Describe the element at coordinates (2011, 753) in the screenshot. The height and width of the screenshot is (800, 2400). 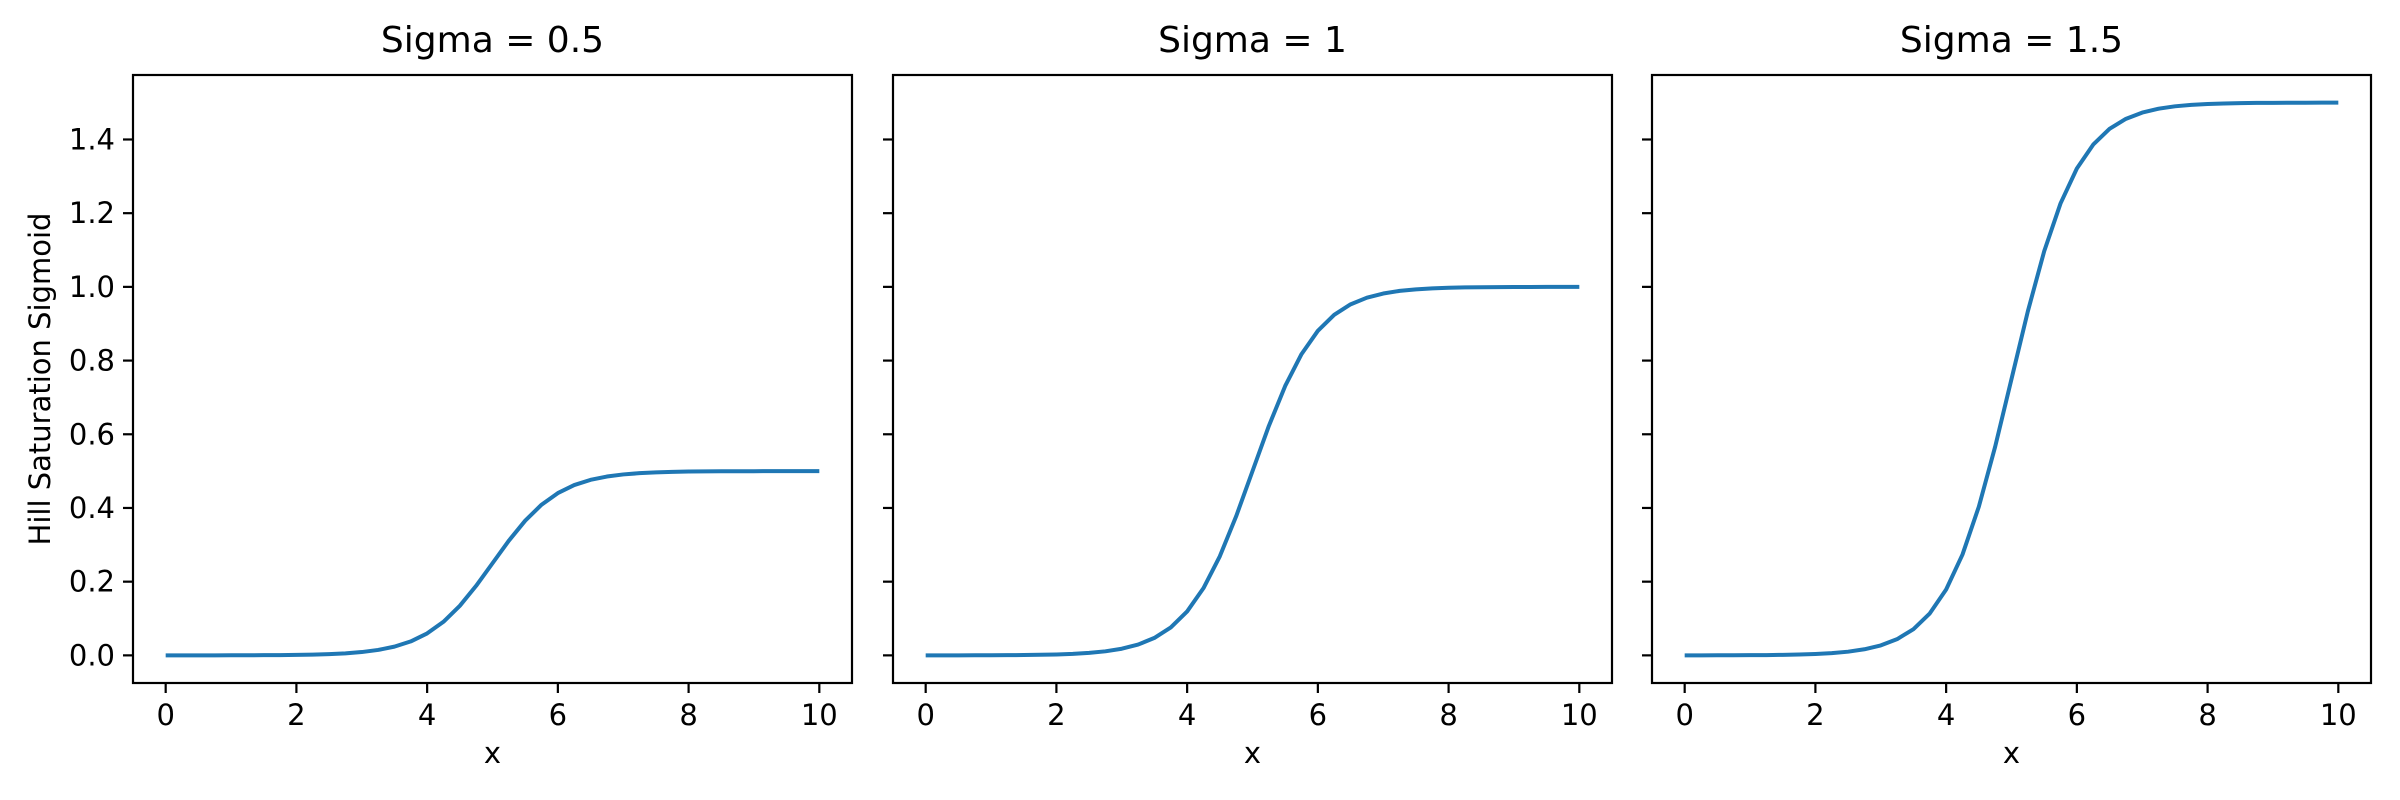
I see `x-axis-label-3: x` at that location.